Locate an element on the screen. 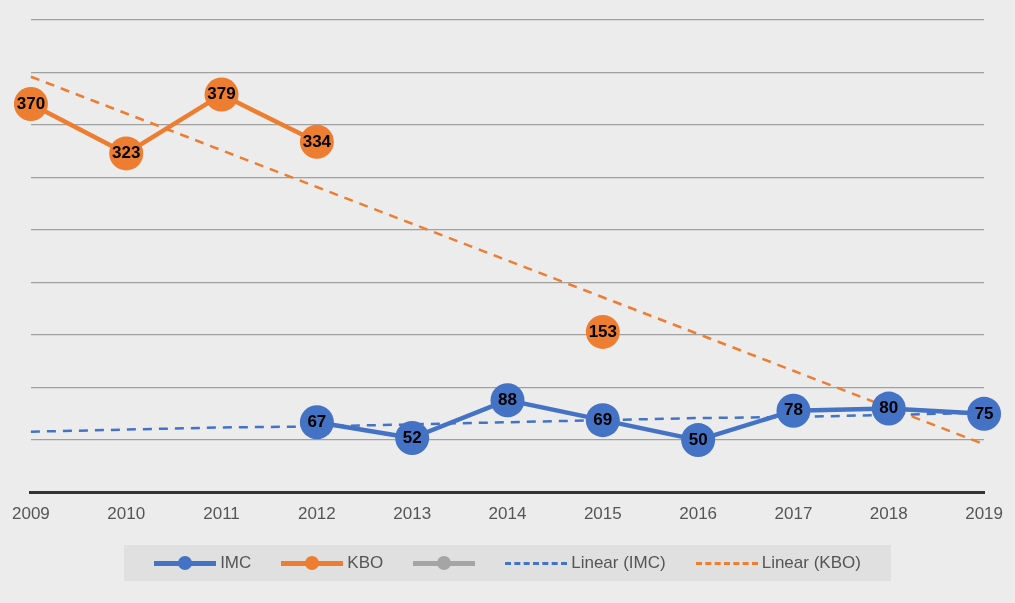 Image resolution: width=1015 pixels, height=603 pixels. data-label: 67 is located at coordinates (317, 421).